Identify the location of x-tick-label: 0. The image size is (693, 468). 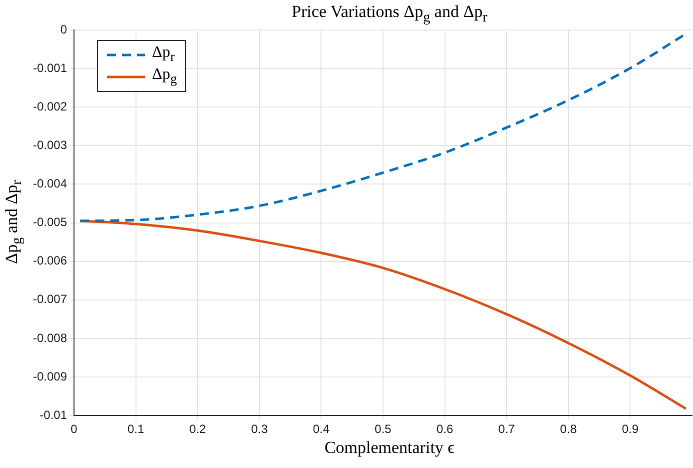
(74, 429).